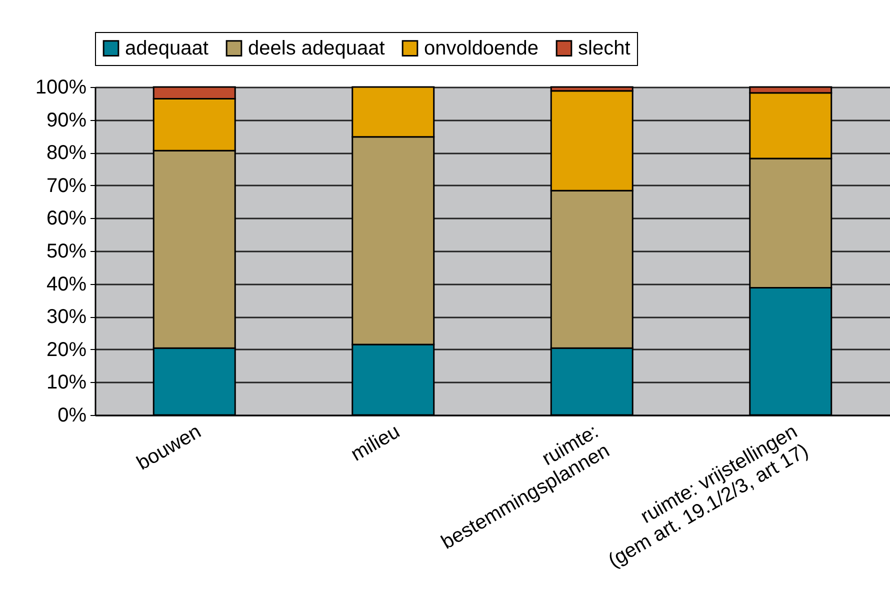  I want to click on legend-label: adequaat, so click(167, 48).